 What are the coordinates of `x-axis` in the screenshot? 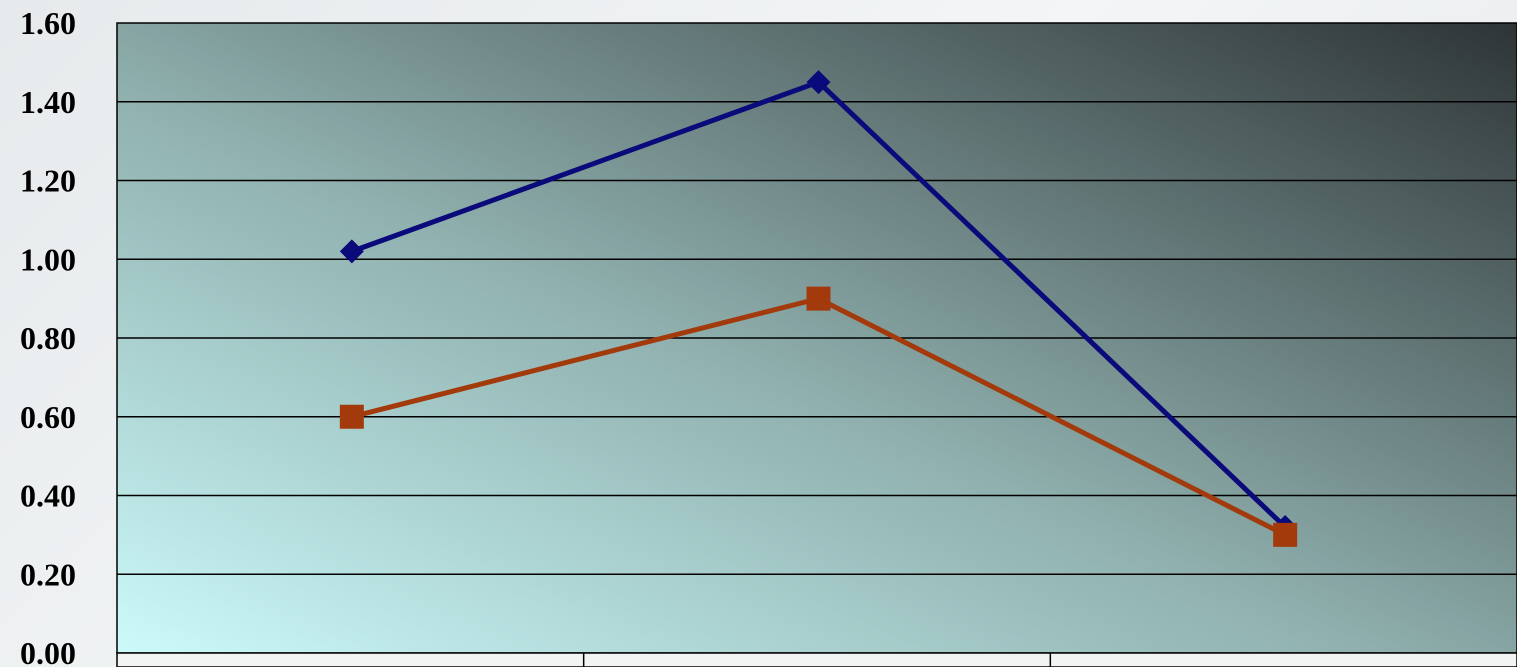 It's located at (816, 659).